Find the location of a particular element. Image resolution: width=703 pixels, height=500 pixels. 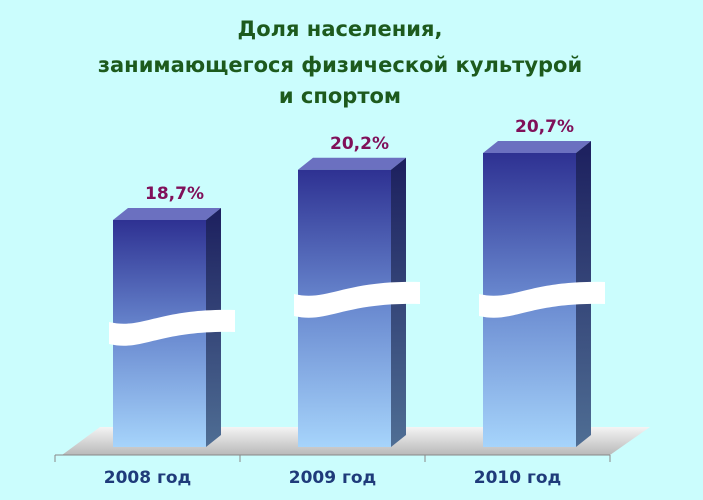

x-tick-label: 2009 год is located at coordinates (333, 478).